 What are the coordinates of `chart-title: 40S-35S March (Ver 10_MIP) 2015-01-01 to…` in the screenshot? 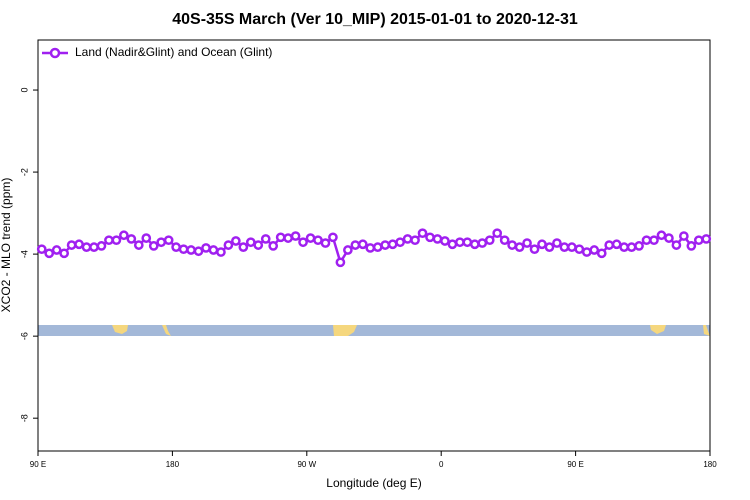 It's located at (375, 19).